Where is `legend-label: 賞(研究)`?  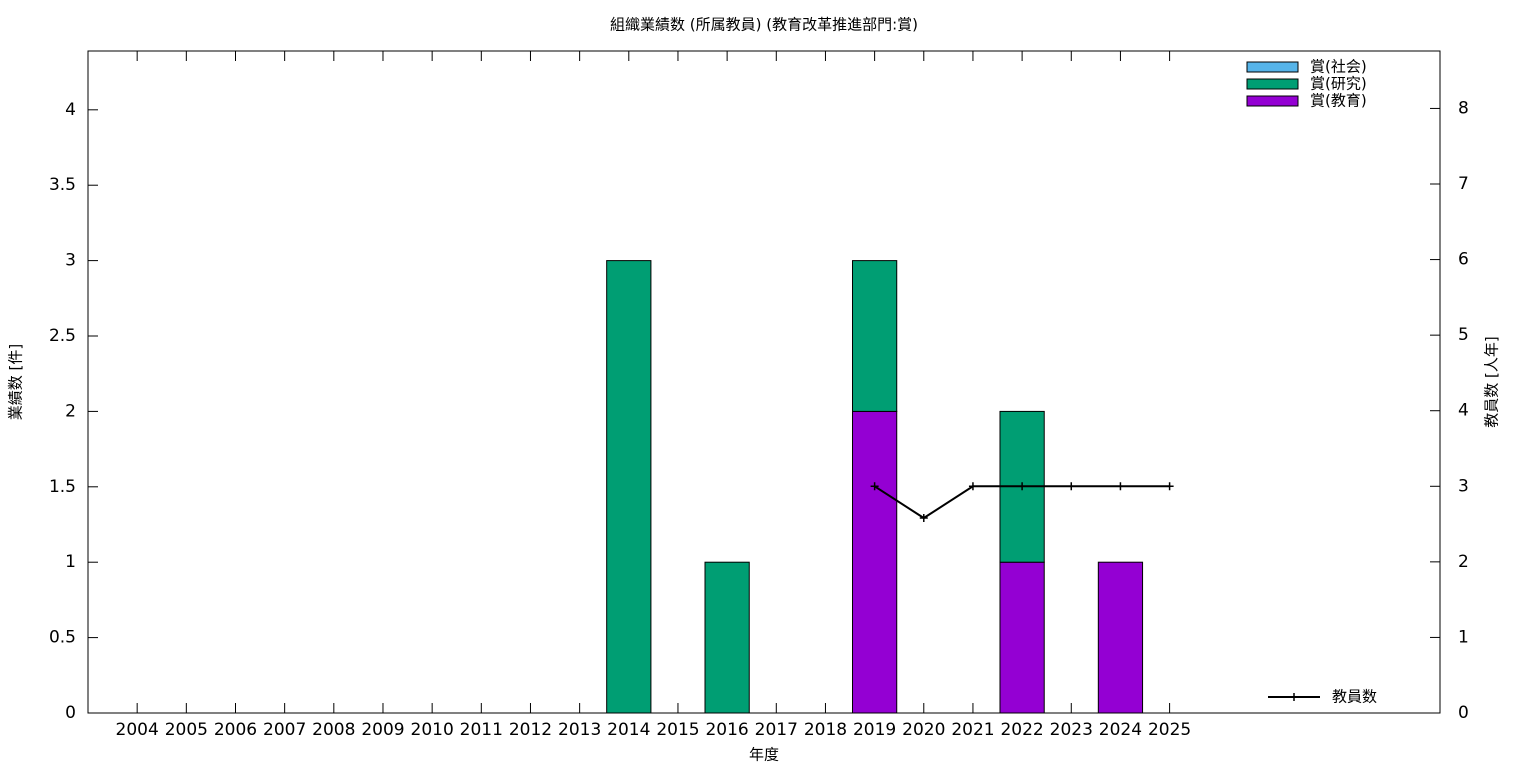
legend-label: 賞(研究) is located at coordinates (1338, 84).